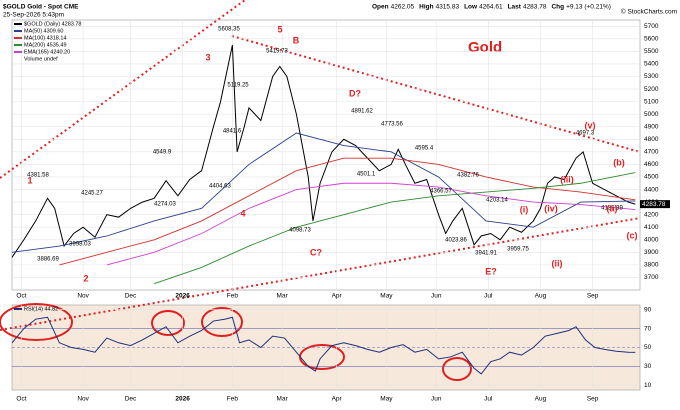  I want to click on price-annotation: 4381.58, so click(38, 176).